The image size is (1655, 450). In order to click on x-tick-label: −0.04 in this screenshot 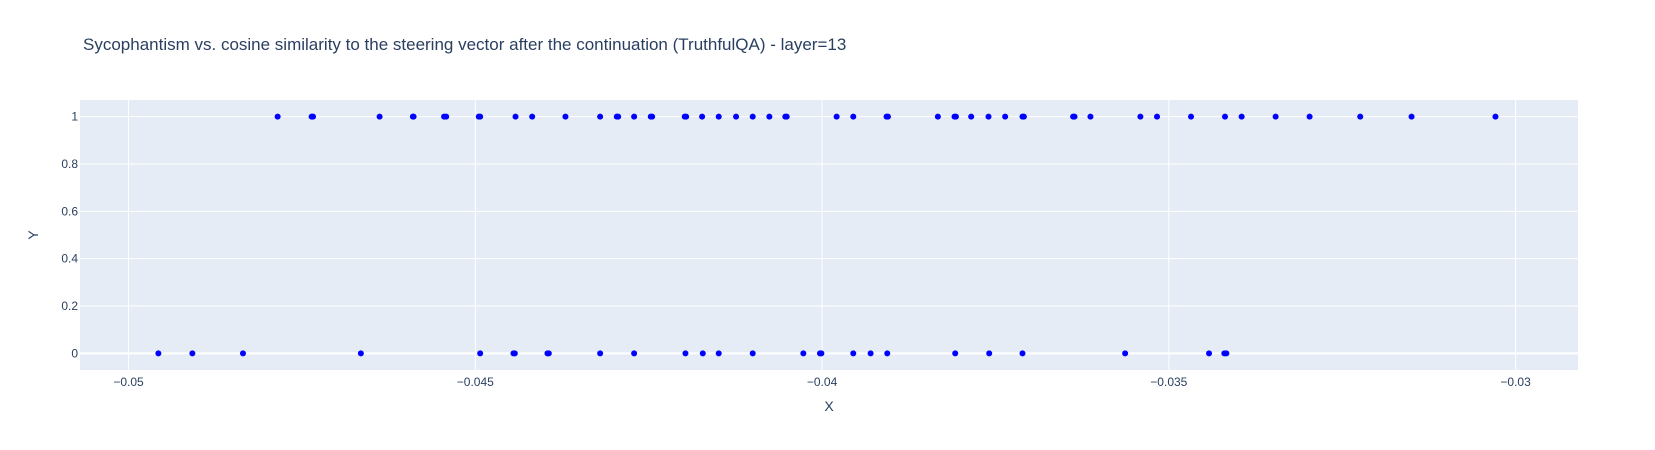, I will do `click(822, 382)`.